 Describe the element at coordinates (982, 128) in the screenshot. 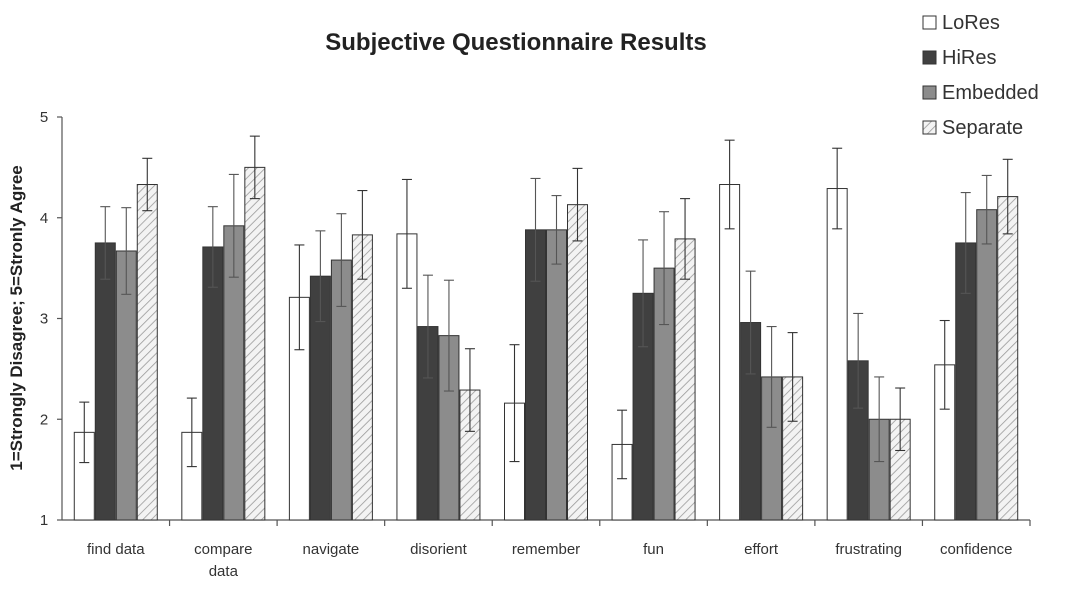

I see `legend-label-separate: Separate` at that location.